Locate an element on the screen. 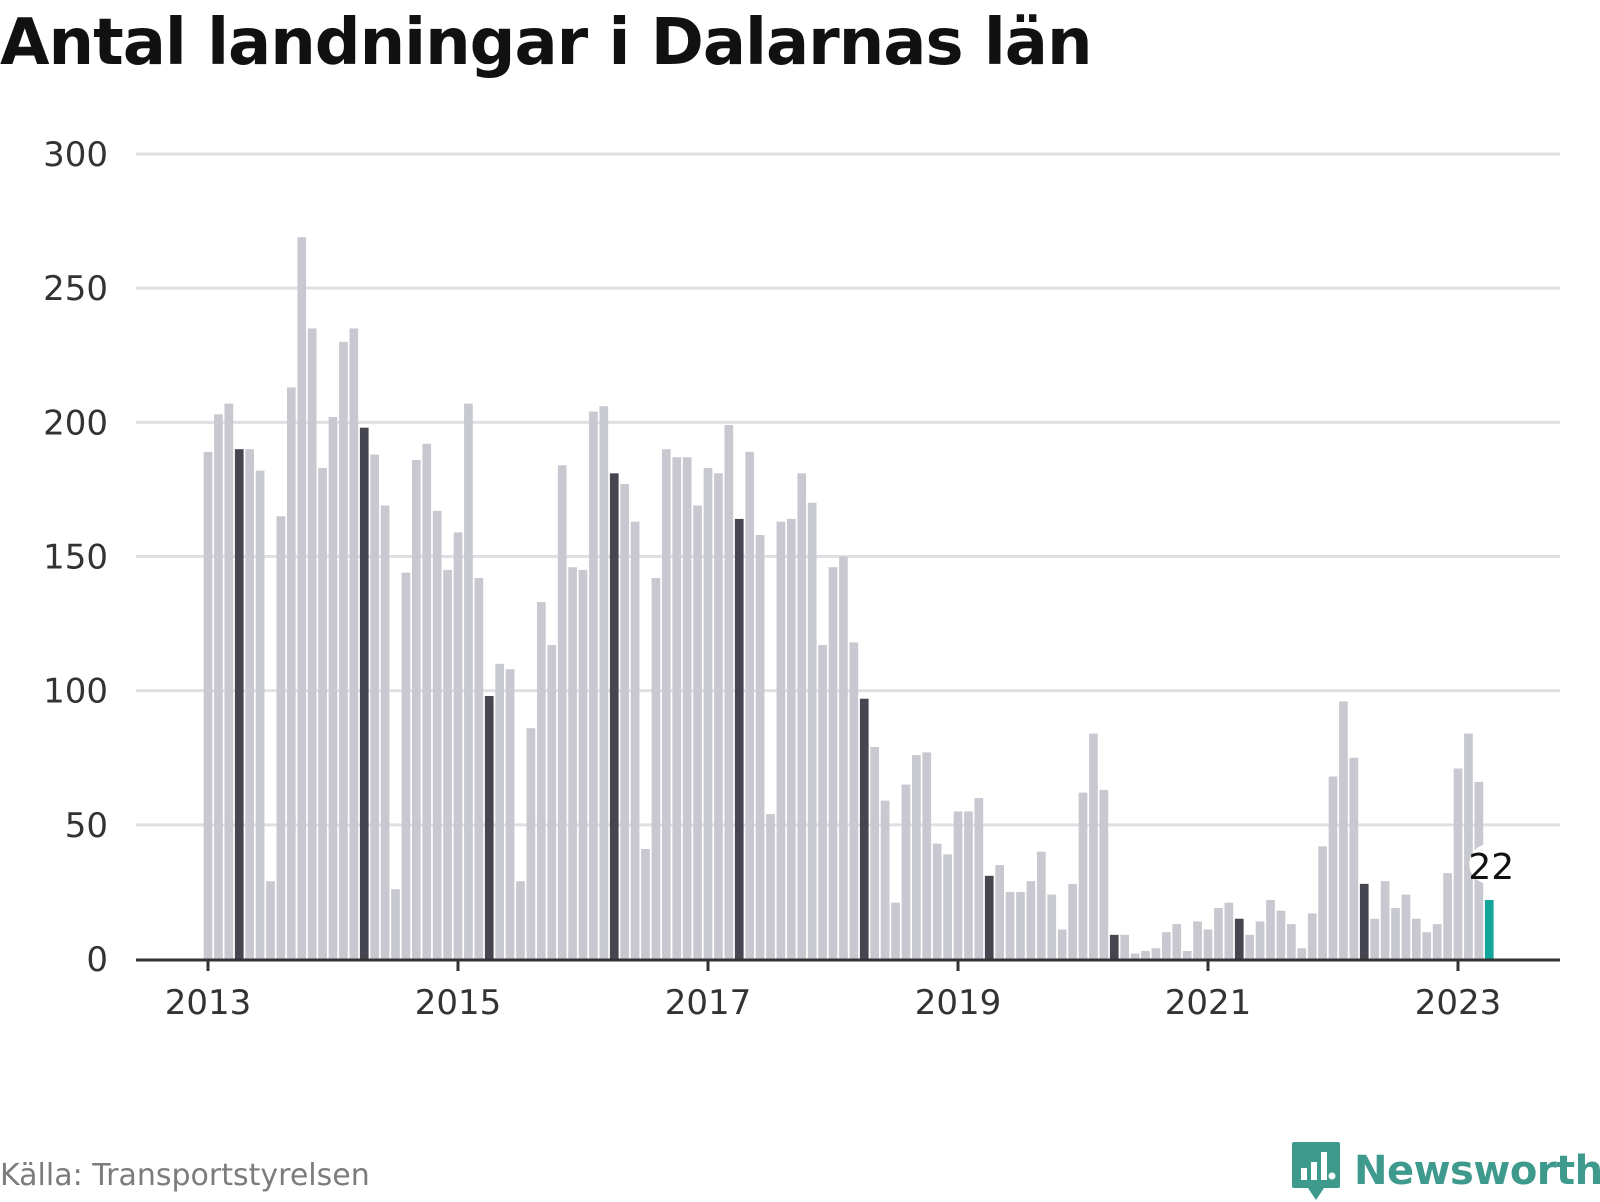 This screenshot has width=1600, height=1202. source-credit: Källa: Transportstyrelsen is located at coordinates (185, 1175).